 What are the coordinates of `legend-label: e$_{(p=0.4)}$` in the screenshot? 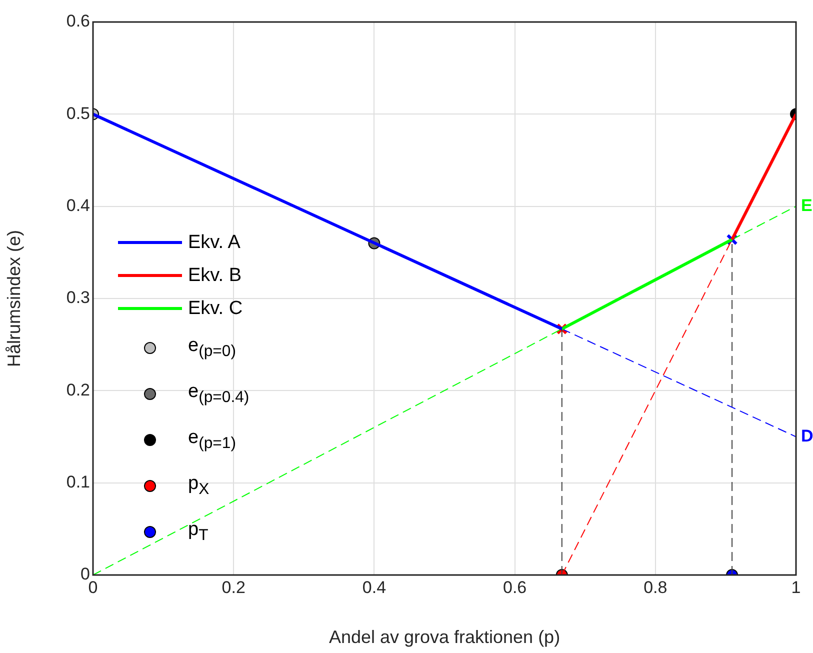 It's located at (219, 394).